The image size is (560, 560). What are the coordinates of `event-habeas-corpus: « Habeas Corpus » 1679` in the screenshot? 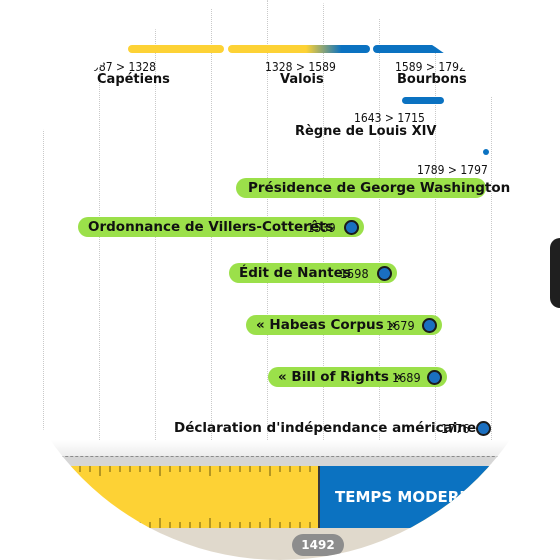 It's located at (344, 325).